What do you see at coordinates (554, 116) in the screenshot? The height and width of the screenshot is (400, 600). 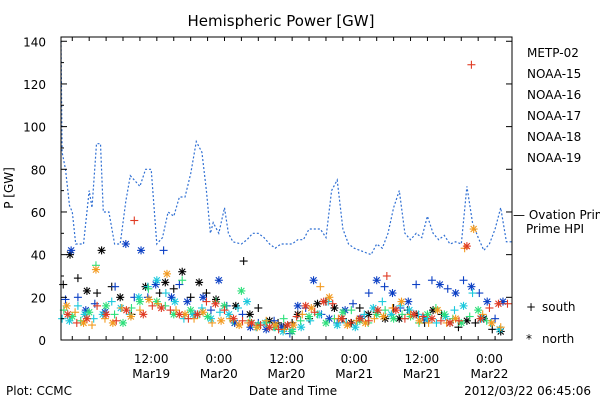 I see `legend-item-noaa-17: NOAA-17` at bounding box center [554, 116].